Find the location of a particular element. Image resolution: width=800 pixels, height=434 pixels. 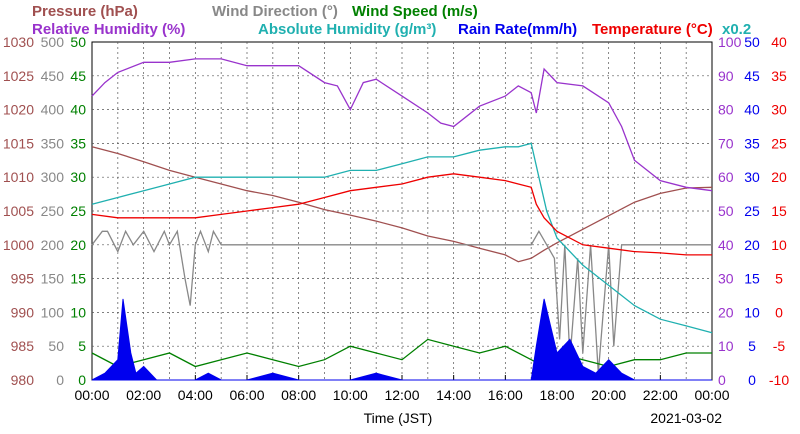

y-tick-label: 60 is located at coordinates (726, 177).